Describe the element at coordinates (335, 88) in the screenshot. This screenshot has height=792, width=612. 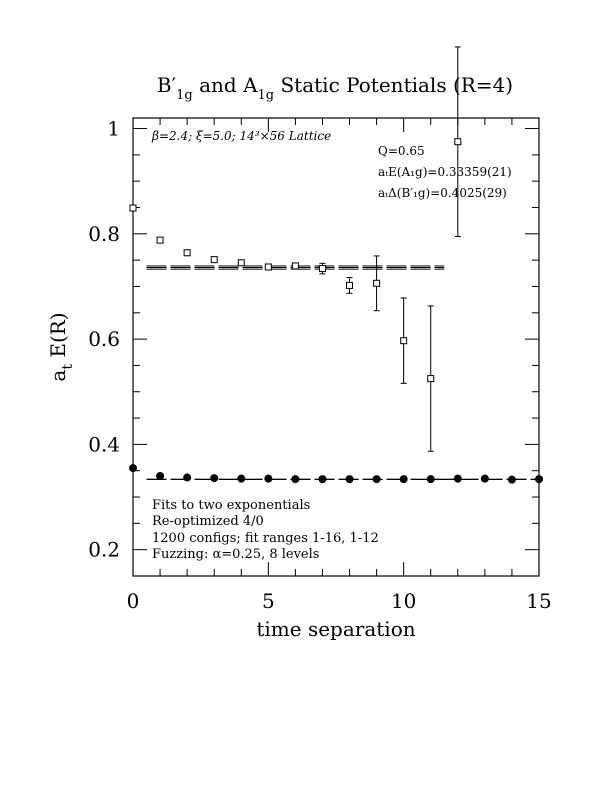
I see `chart-title: B′1g and A1g Static Potentials (R=4)` at that location.